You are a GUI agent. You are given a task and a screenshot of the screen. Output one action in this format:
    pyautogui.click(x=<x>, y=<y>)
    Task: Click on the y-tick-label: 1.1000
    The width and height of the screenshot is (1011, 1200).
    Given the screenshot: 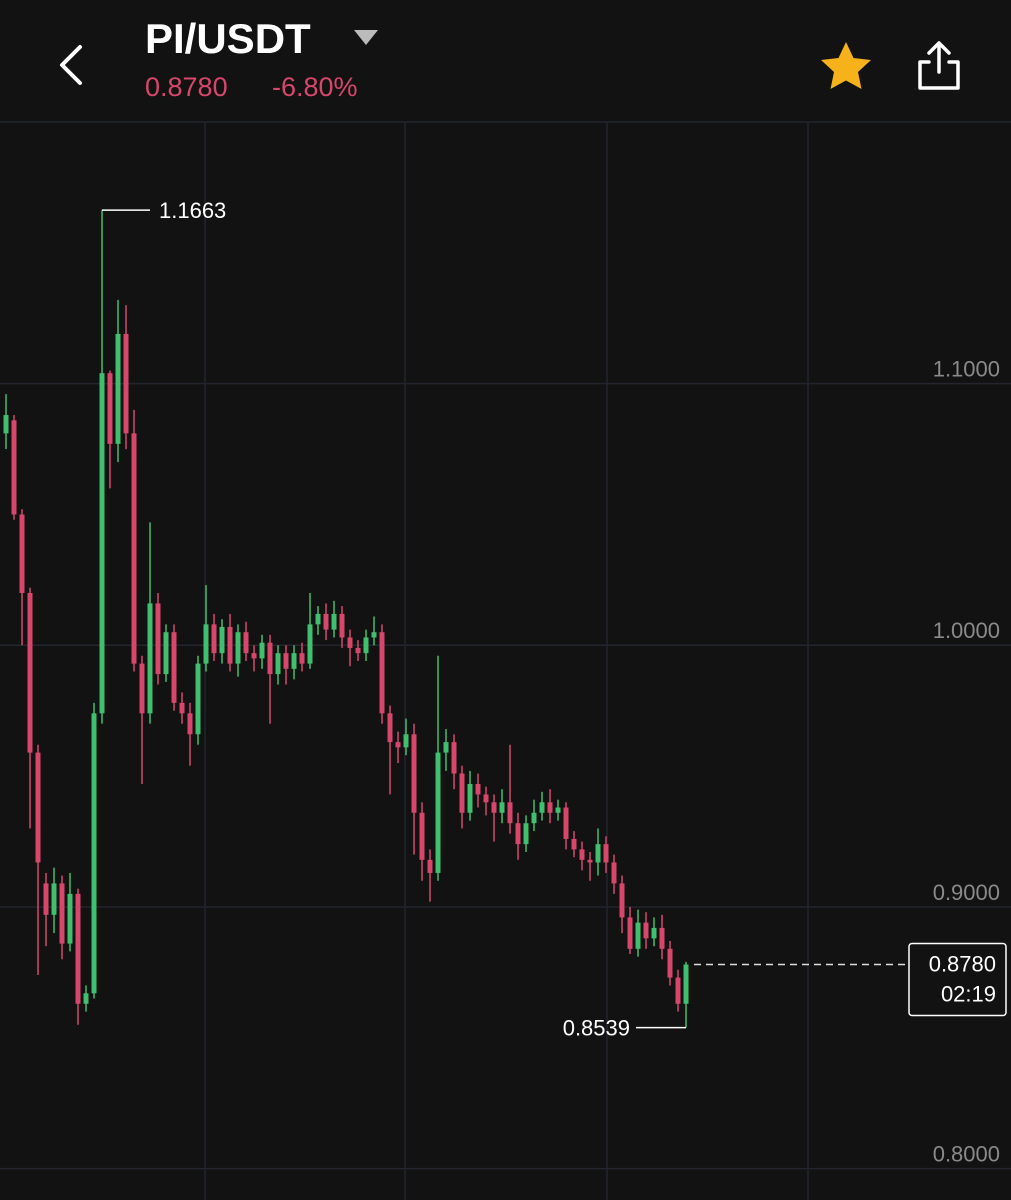 What is the action you would take?
    pyautogui.click(x=966, y=368)
    